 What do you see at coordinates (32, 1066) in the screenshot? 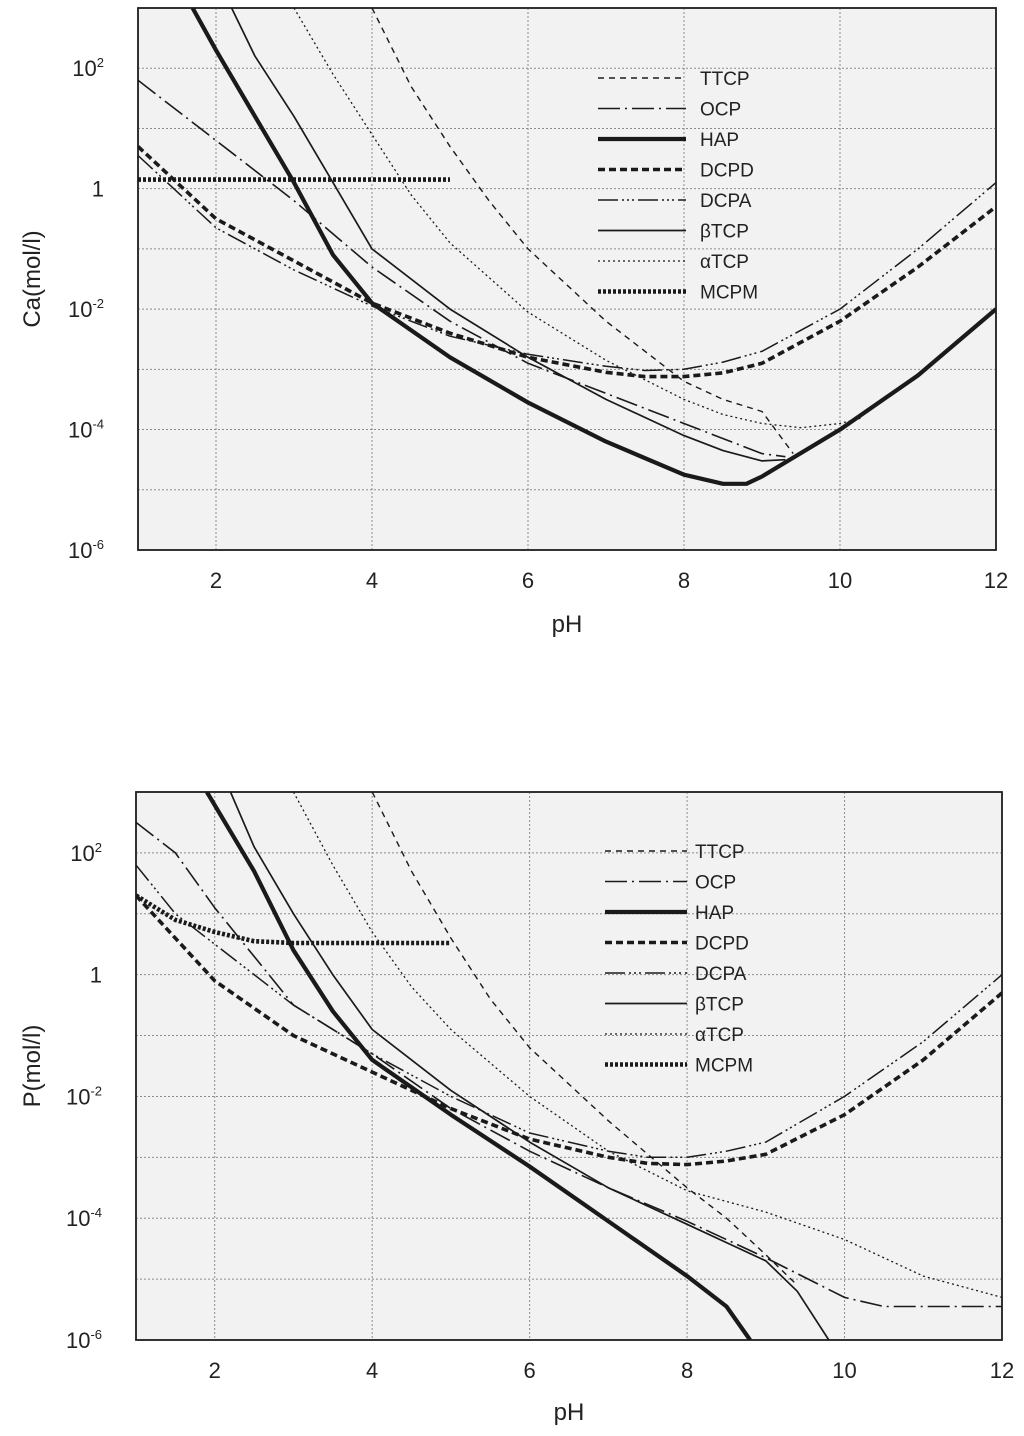
I see `y-axis-title: P(mol/l)` at bounding box center [32, 1066].